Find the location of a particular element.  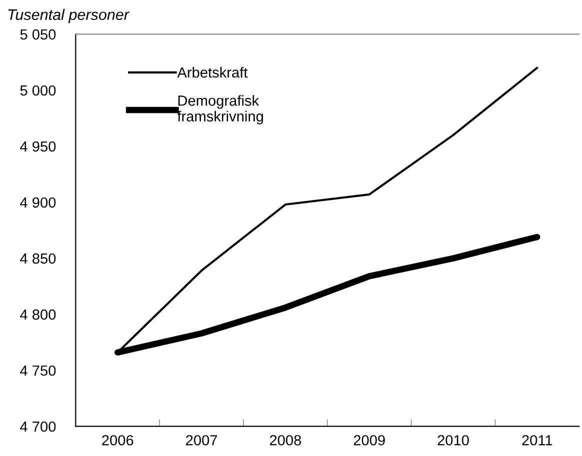

x-tick-label: 2007 is located at coordinates (202, 440).